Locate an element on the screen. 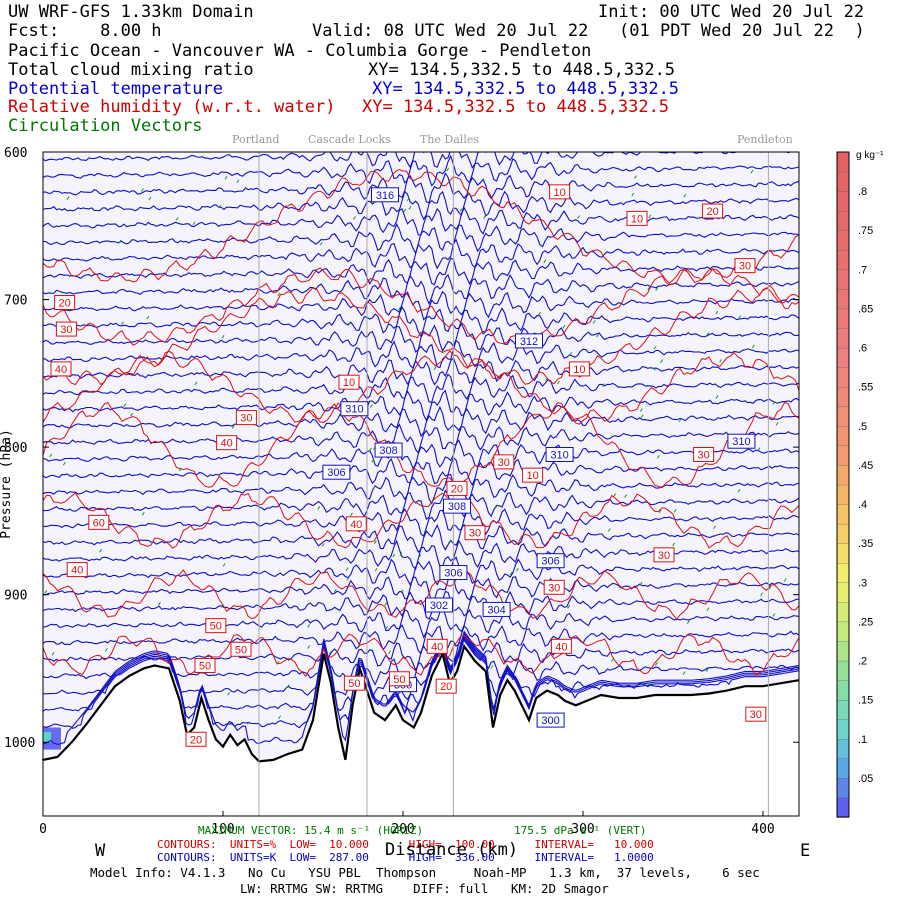 Image resolution: width=900 pixels, height=900 pixels. colorbar-label: .75 is located at coordinates (865, 231).